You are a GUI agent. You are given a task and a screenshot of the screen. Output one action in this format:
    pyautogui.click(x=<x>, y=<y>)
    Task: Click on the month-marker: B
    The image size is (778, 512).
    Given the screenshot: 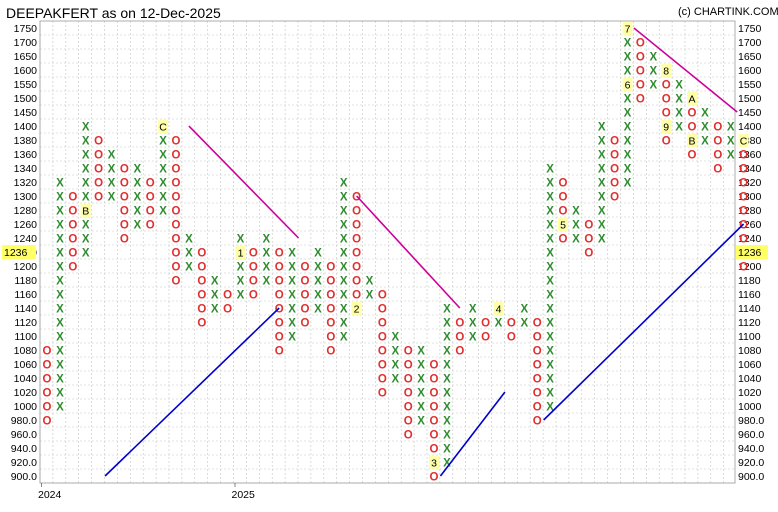 What is the action you would take?
    pyautogui.click(x=85, y=212)
    